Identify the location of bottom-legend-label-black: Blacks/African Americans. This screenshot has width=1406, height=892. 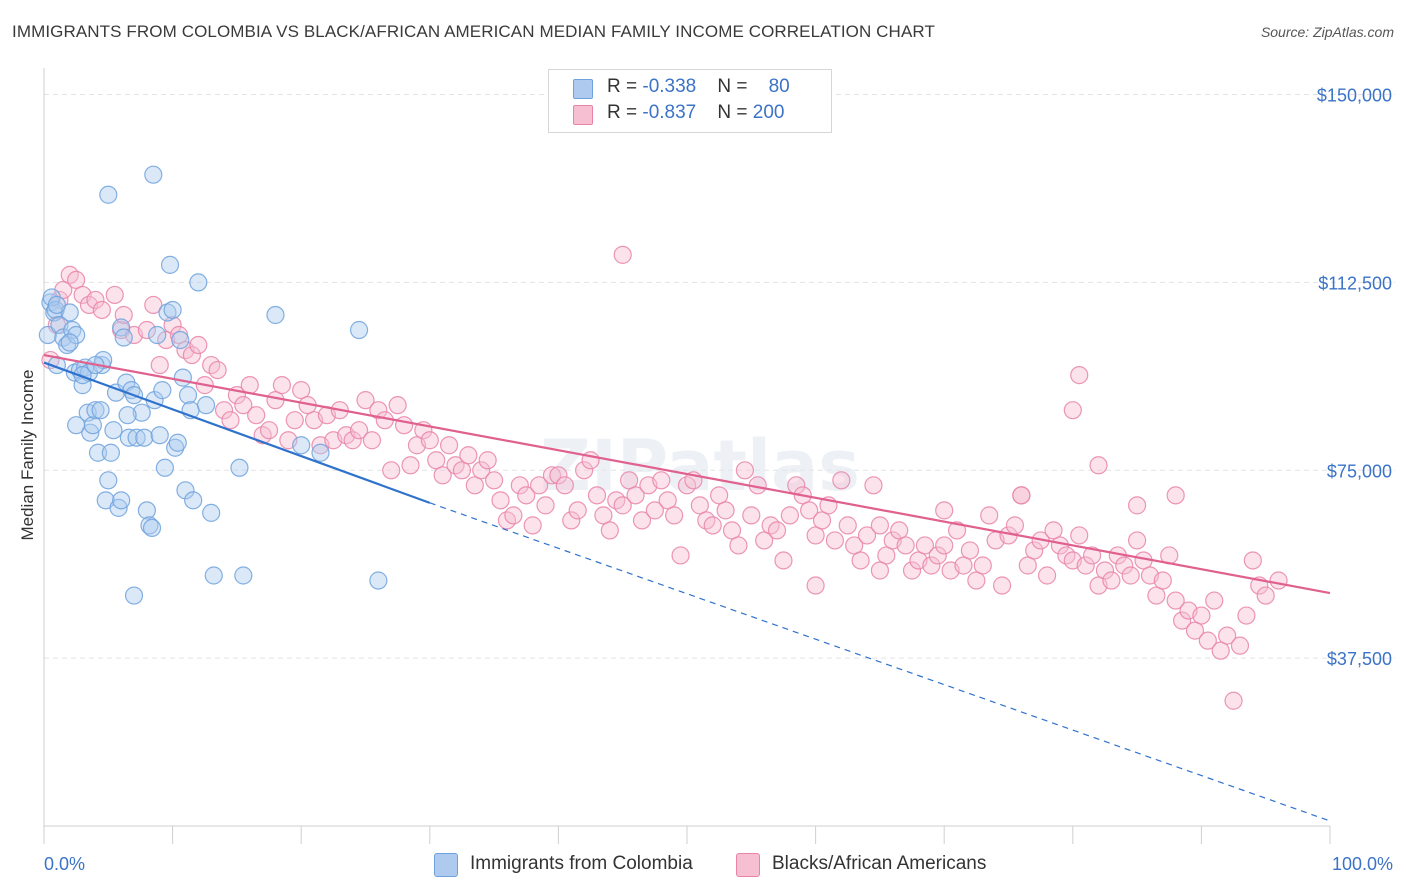
(879, 863).